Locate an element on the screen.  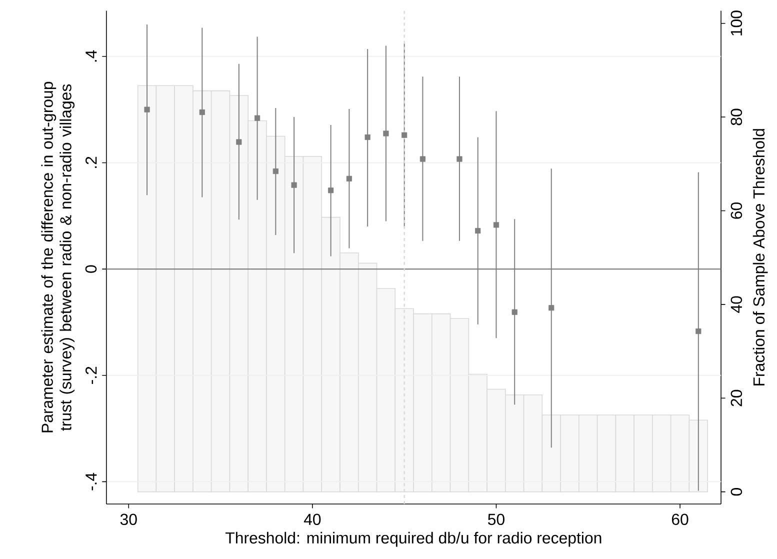
x-tick-label: 30 is located at coordinates (128, 520).